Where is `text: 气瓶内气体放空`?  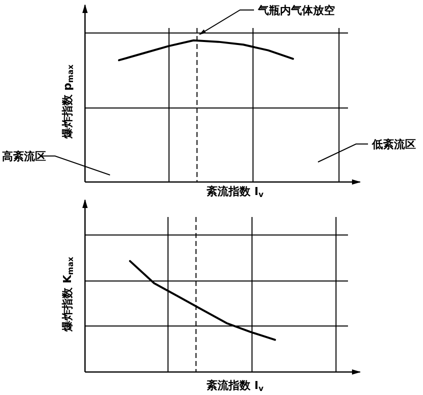
text: 气瓶内气体放空 is located at coordinates (296, 10).